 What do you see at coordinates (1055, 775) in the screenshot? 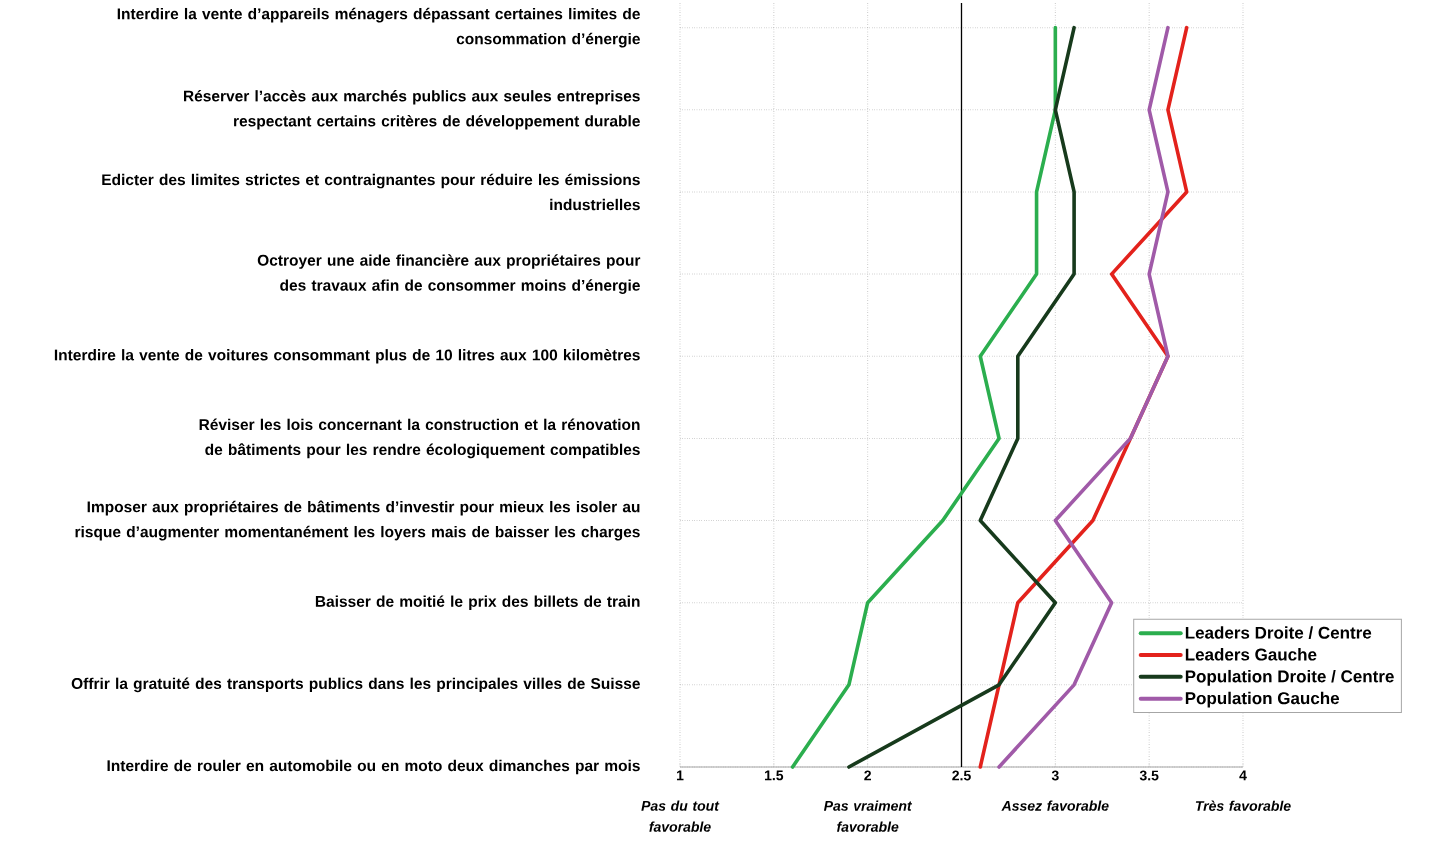
I see `x-tick-label: 3` at bounding box center [1055, 775].